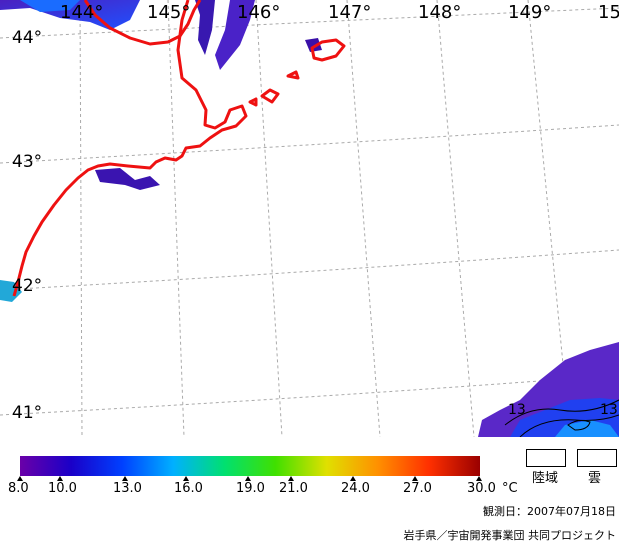  What do you see at coordinates (27, 162) in the screenshot?
I see `latitude-label-43: 43°` at bounding box center [27, 162].